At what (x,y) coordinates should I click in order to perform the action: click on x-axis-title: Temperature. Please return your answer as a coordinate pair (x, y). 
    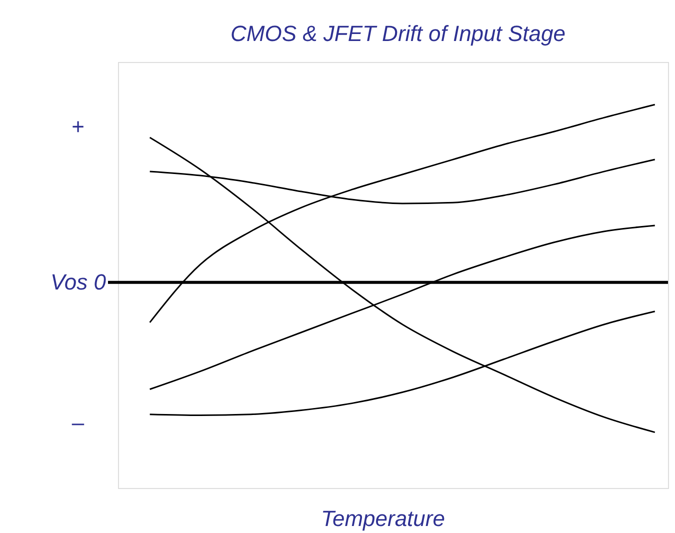
    Looking at the image, I should click on (383, 518).